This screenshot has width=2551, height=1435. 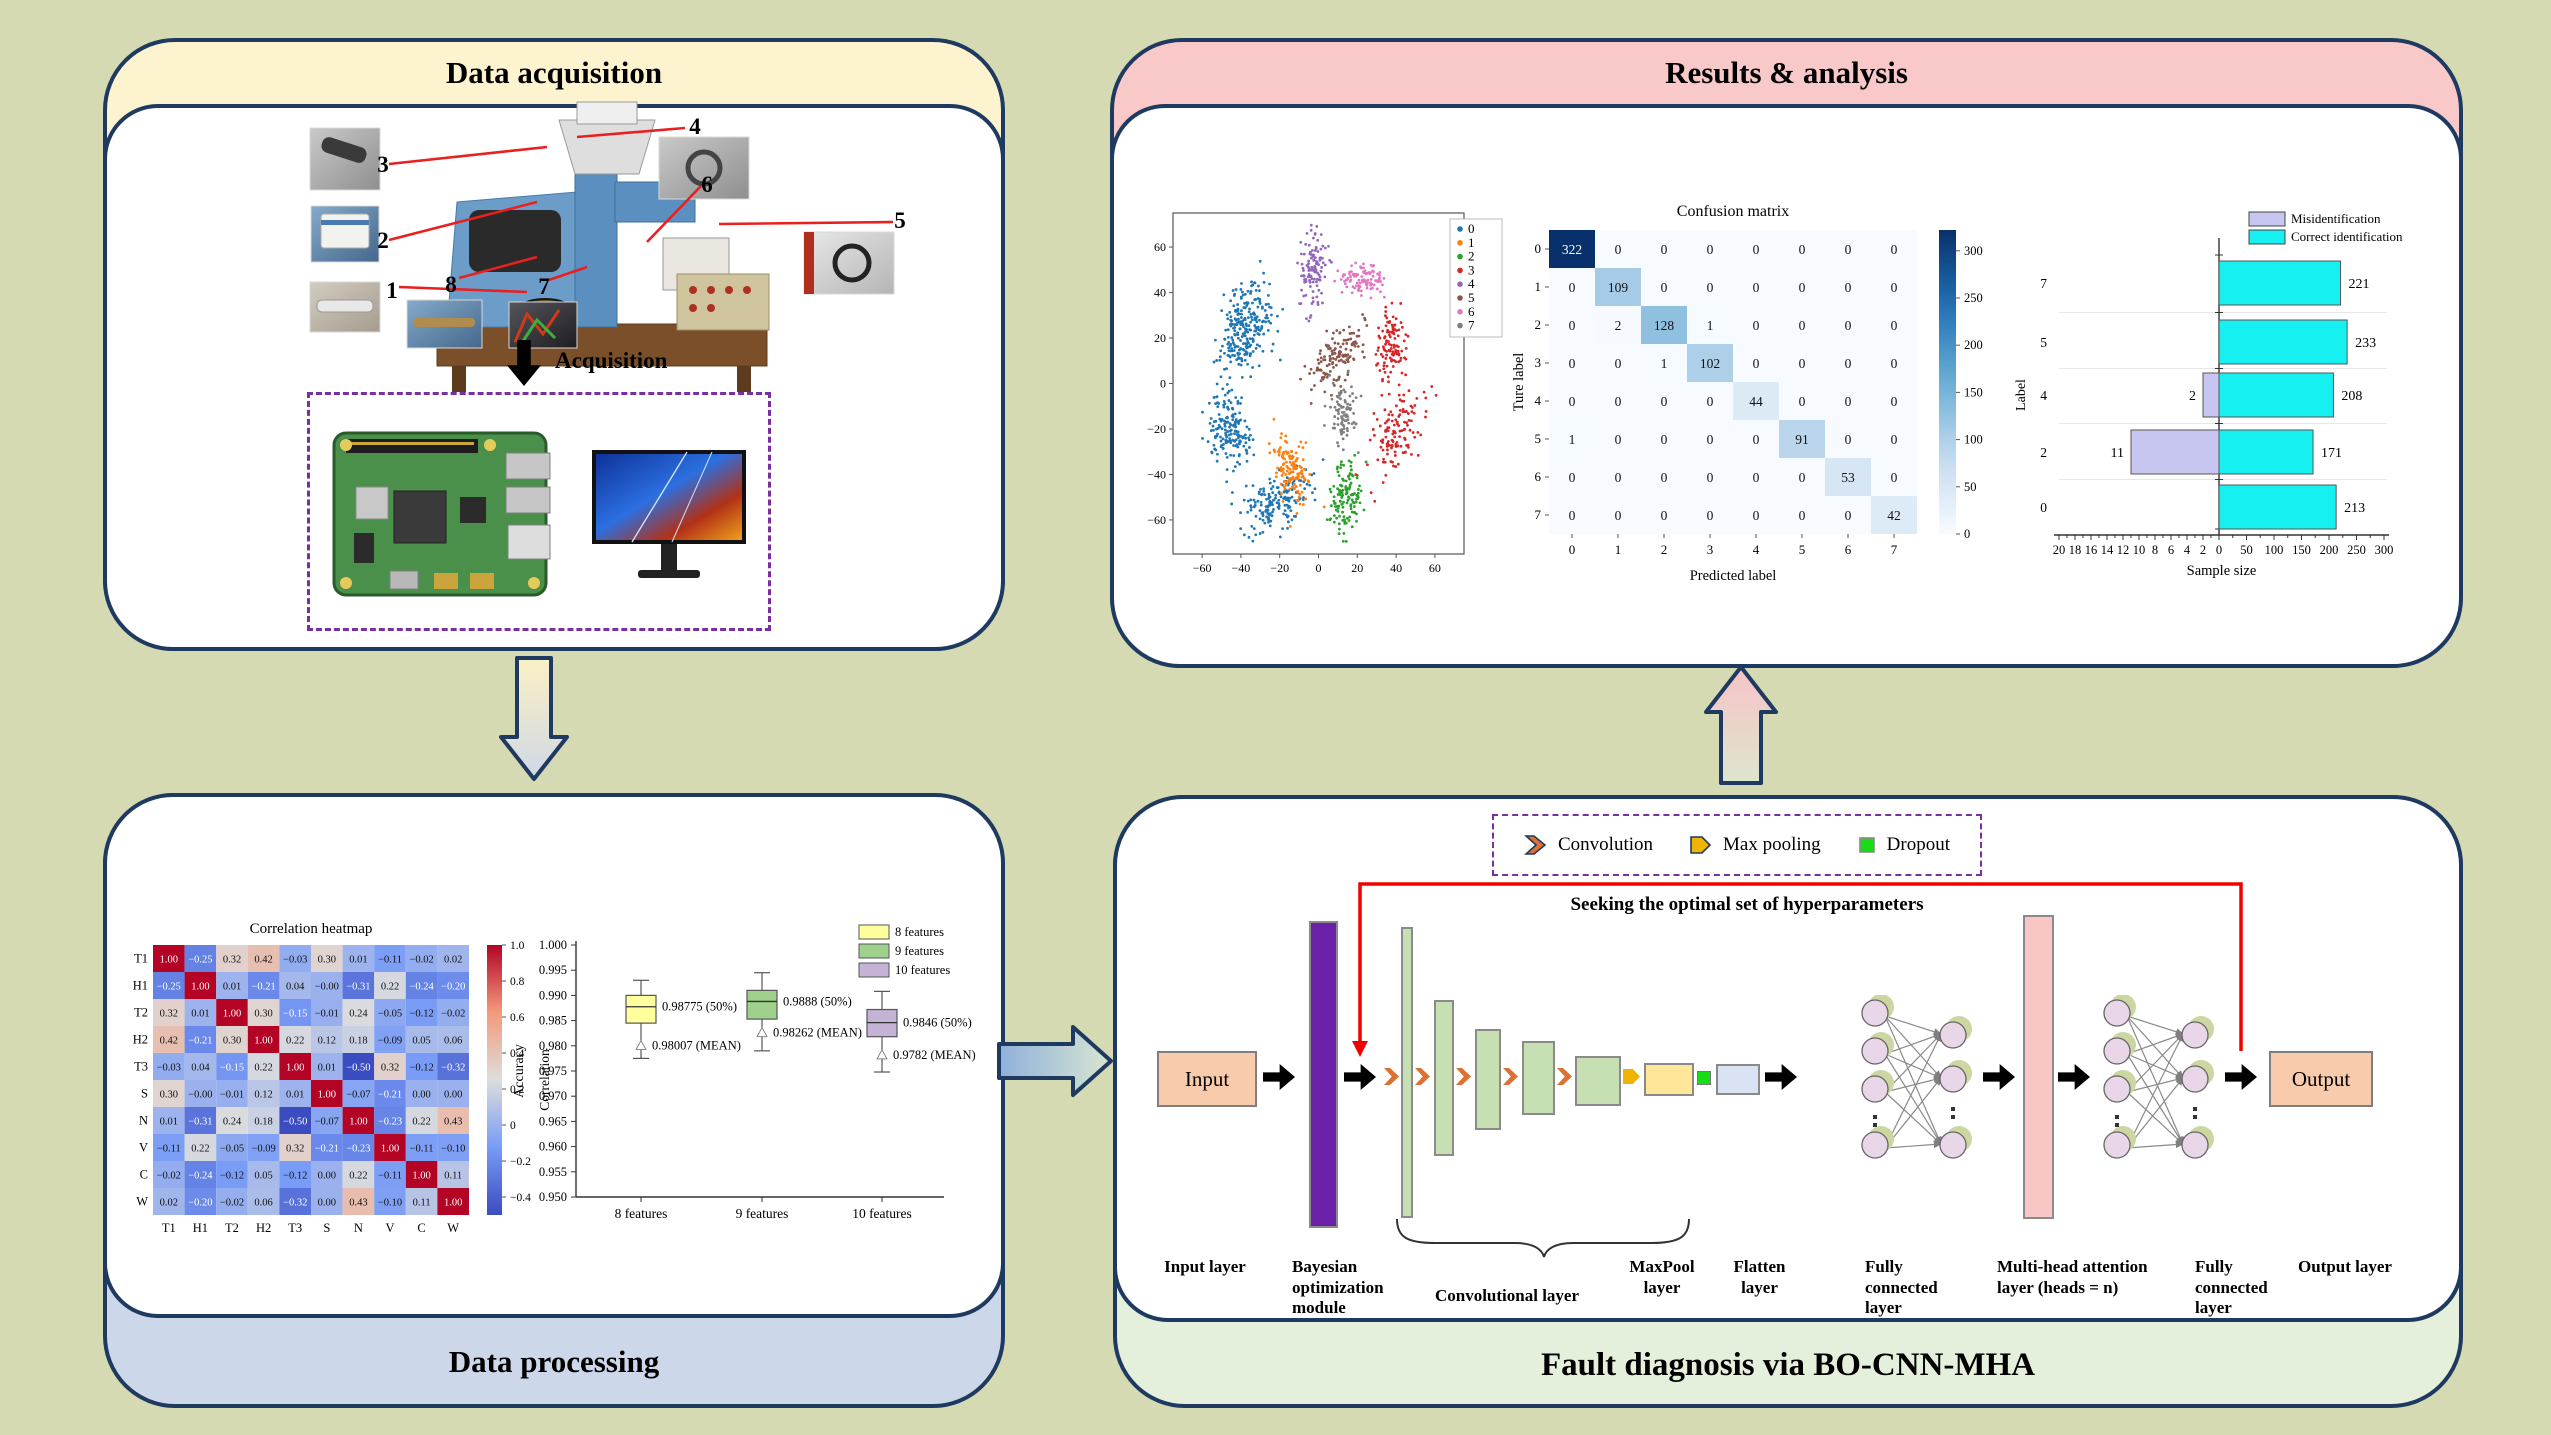 What do you see at coordinates (1710, 549) in the screenshot?
I see `svg-text: 3` at bounding box center [1710, 549].